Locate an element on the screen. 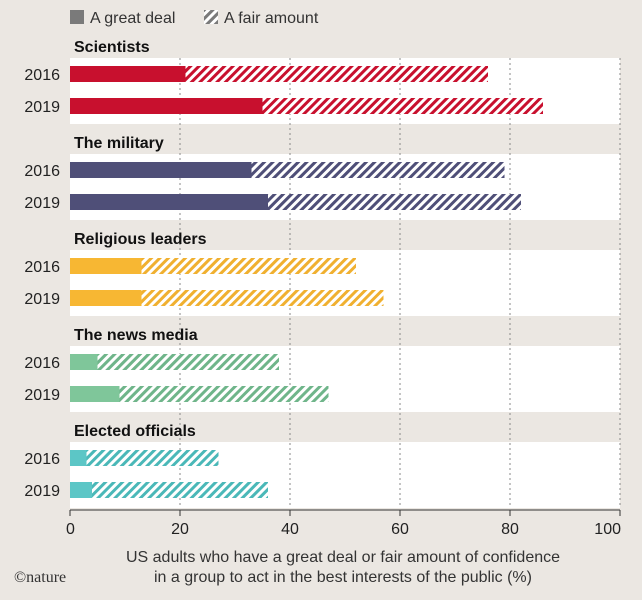 The height and width of the screenshot is (600, 642). bar-scientists-2016-great-deal is located at coordinates (128, 74).